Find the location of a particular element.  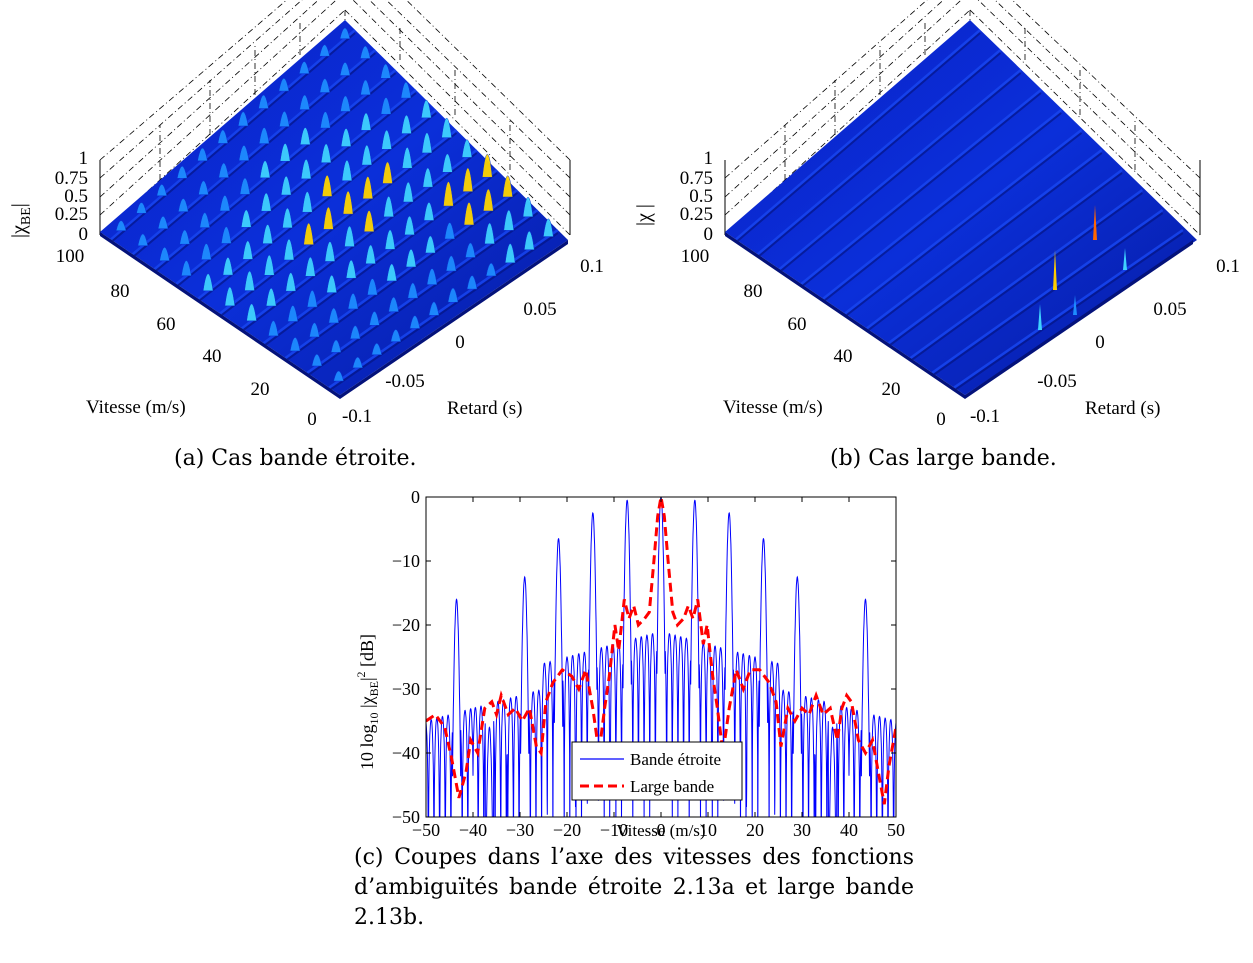

box-grid is located at coordinates (335, 118).